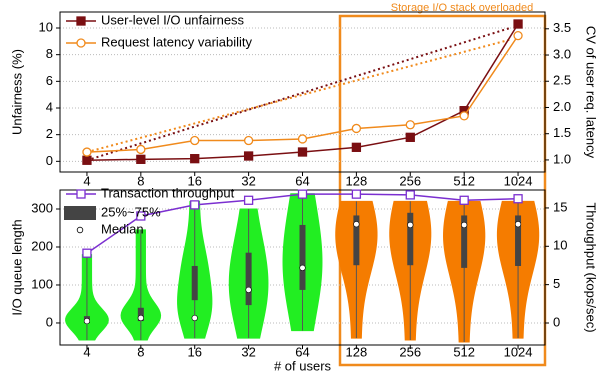  I want to click on y2-tick-label: 1.5, so click(562, 132).